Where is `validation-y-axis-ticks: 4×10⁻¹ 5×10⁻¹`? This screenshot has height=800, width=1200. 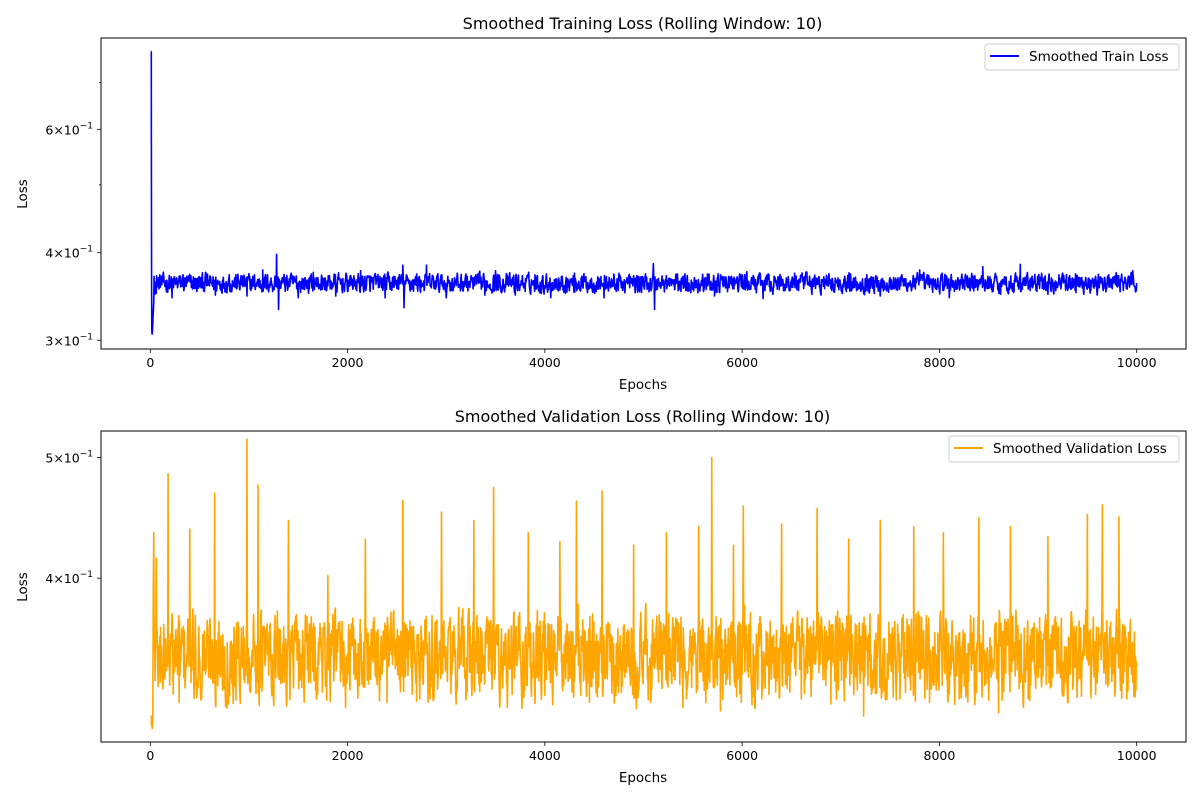 validation-y-axis-ticks: 4×10⁻¹ 5×10⁻¹ is located at coordinates (73, 517).